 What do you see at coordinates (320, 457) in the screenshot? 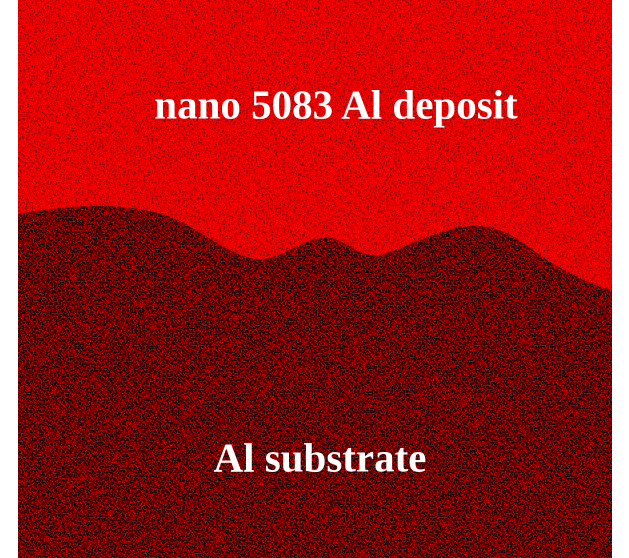
I see `substrate-label: Al substrate` at bounding box center [320, 457].